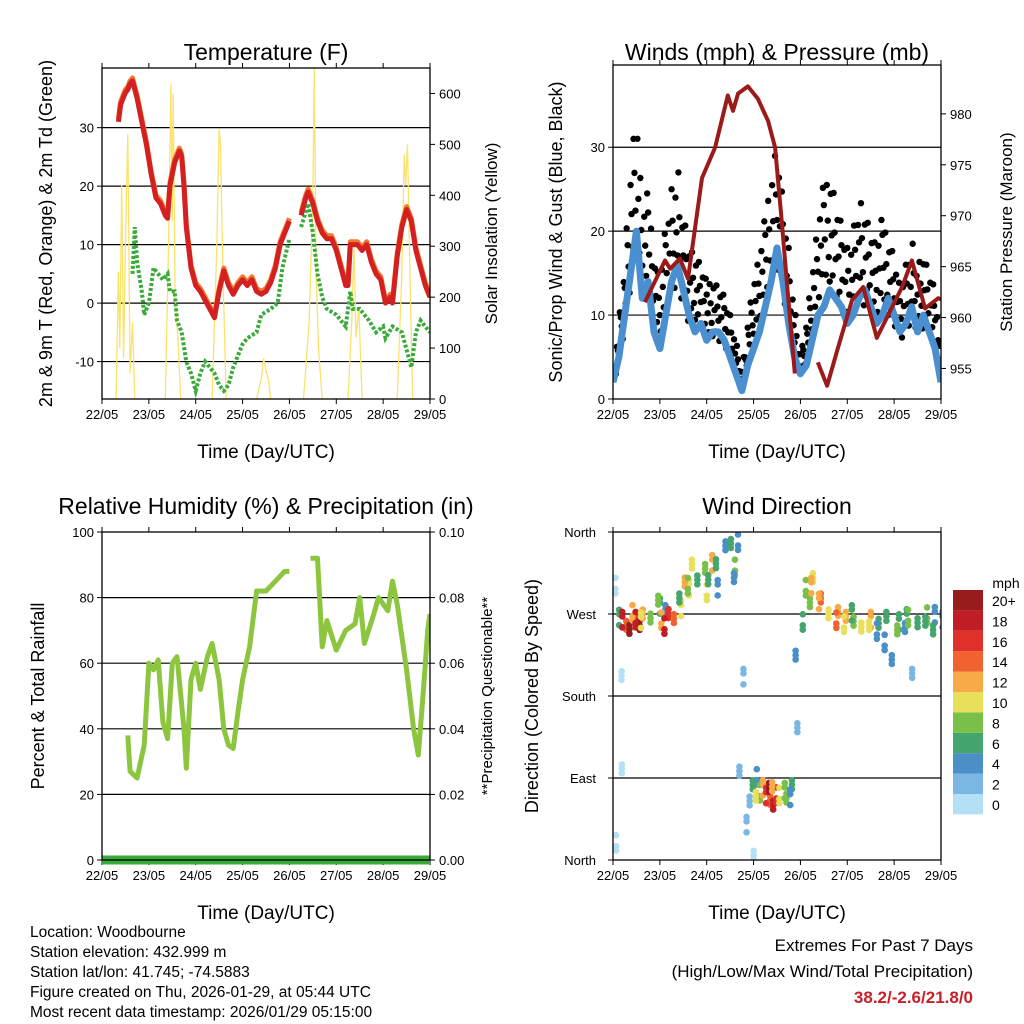 This screenshot has width=1024, height=1024. Describe the element at coordinates (451, 598) in the screenshot. I see `y2-tick-label: 0.08` at that location.